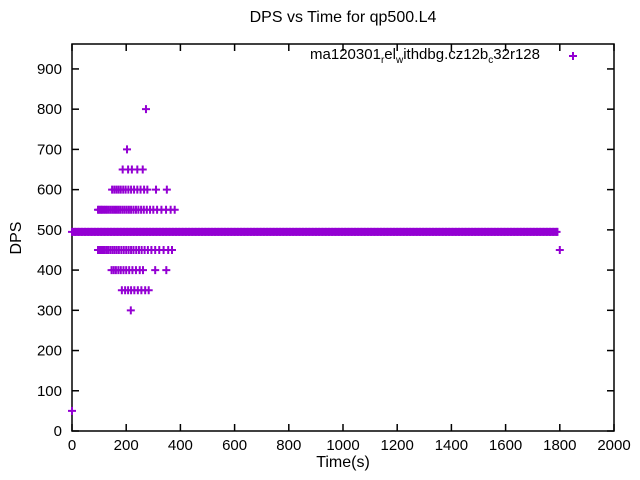 Image resolution: width=640 pixels, height=480 pixels. Describe the element at coordinates (446, 54) in the screenshot. I see `legend-label-segment: ithdbg.cz12b` at that location.